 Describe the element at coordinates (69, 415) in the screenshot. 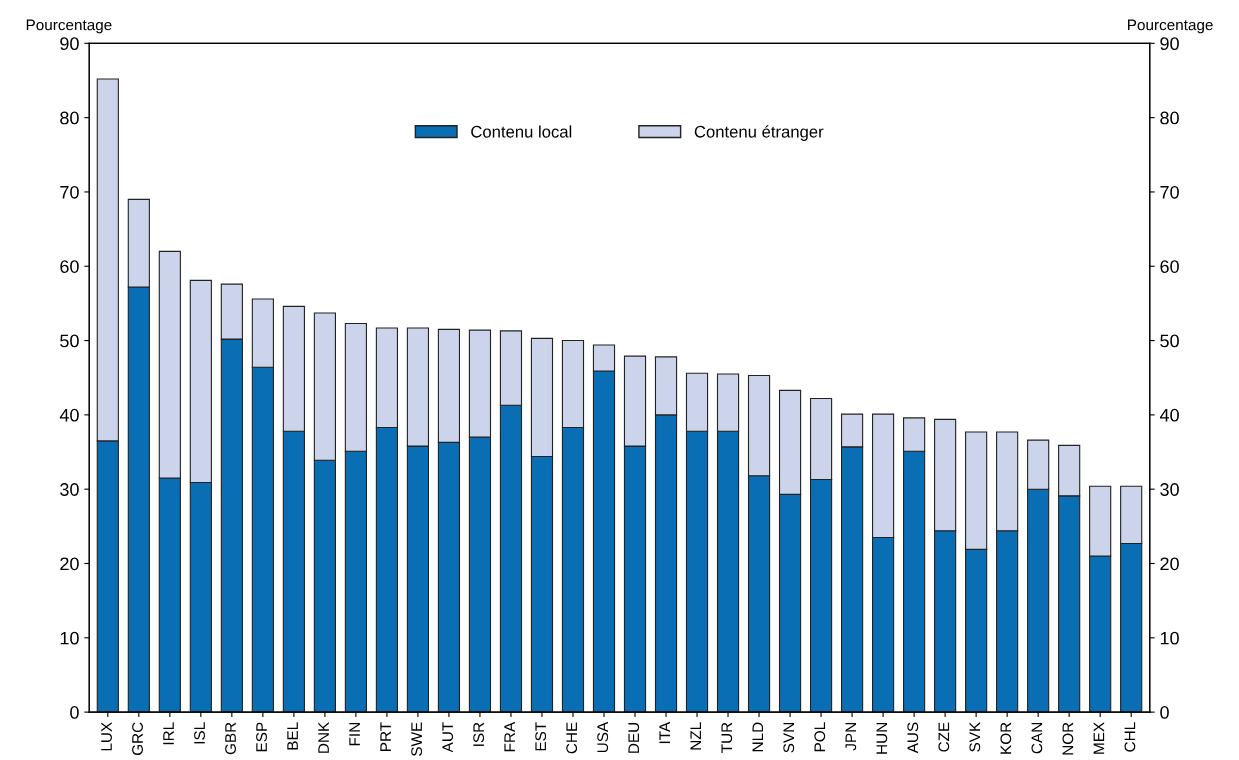

I see `y-tick-label: 40` at that location.